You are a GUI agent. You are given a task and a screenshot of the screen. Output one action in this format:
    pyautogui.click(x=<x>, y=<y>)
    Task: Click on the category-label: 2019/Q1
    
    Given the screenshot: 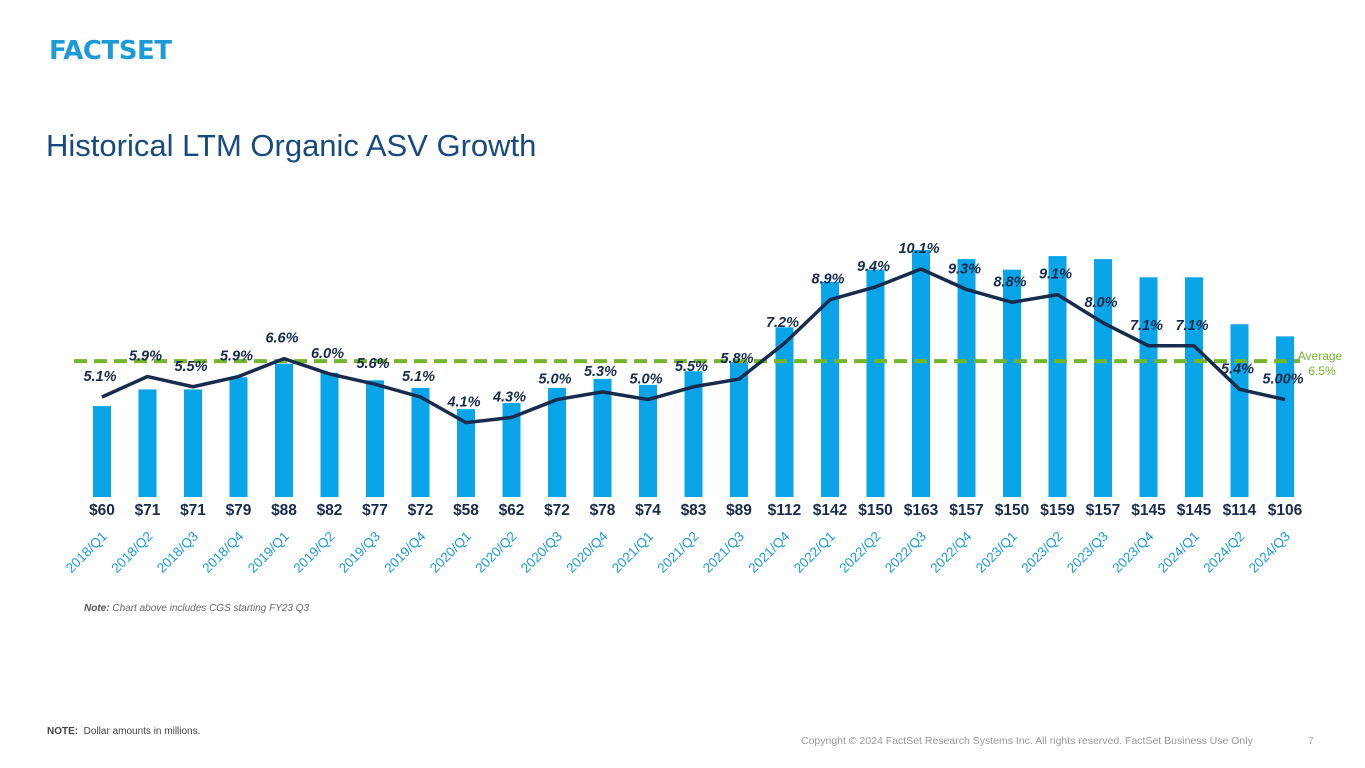 What is the action you would take?
    pyautogui.click(x=268, y=552)
    